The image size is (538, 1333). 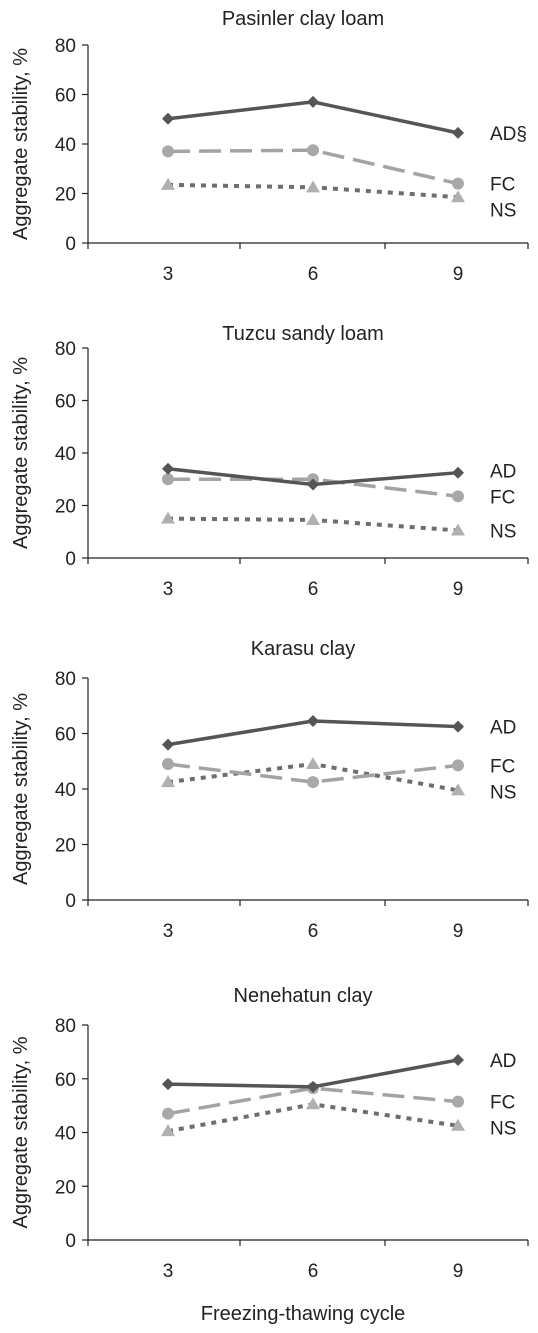 What do you see at coordinates (303, 649) in the screenshot?
I see `chart-title: Karasu clay` at bounding box center [303, 649].